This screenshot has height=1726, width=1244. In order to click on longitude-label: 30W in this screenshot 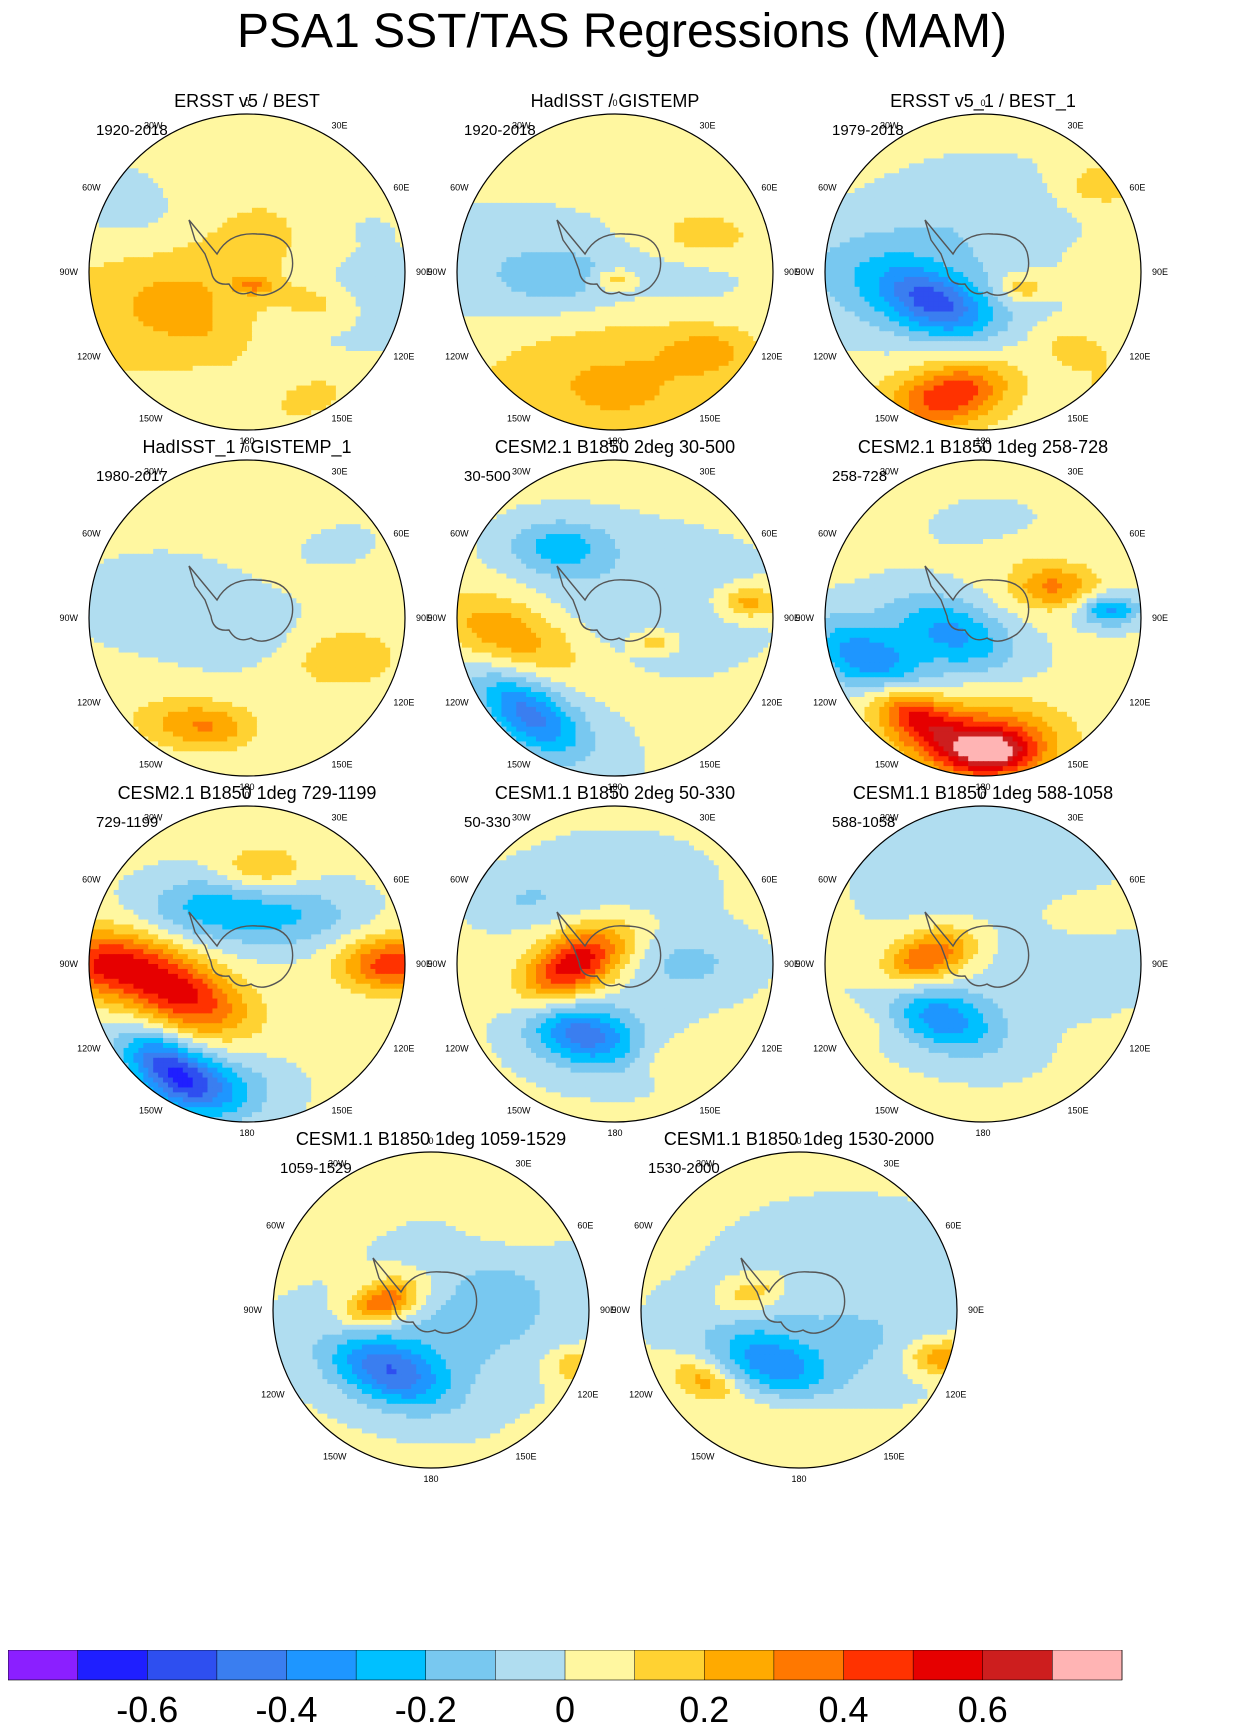, I will do `click(153, 126)`.